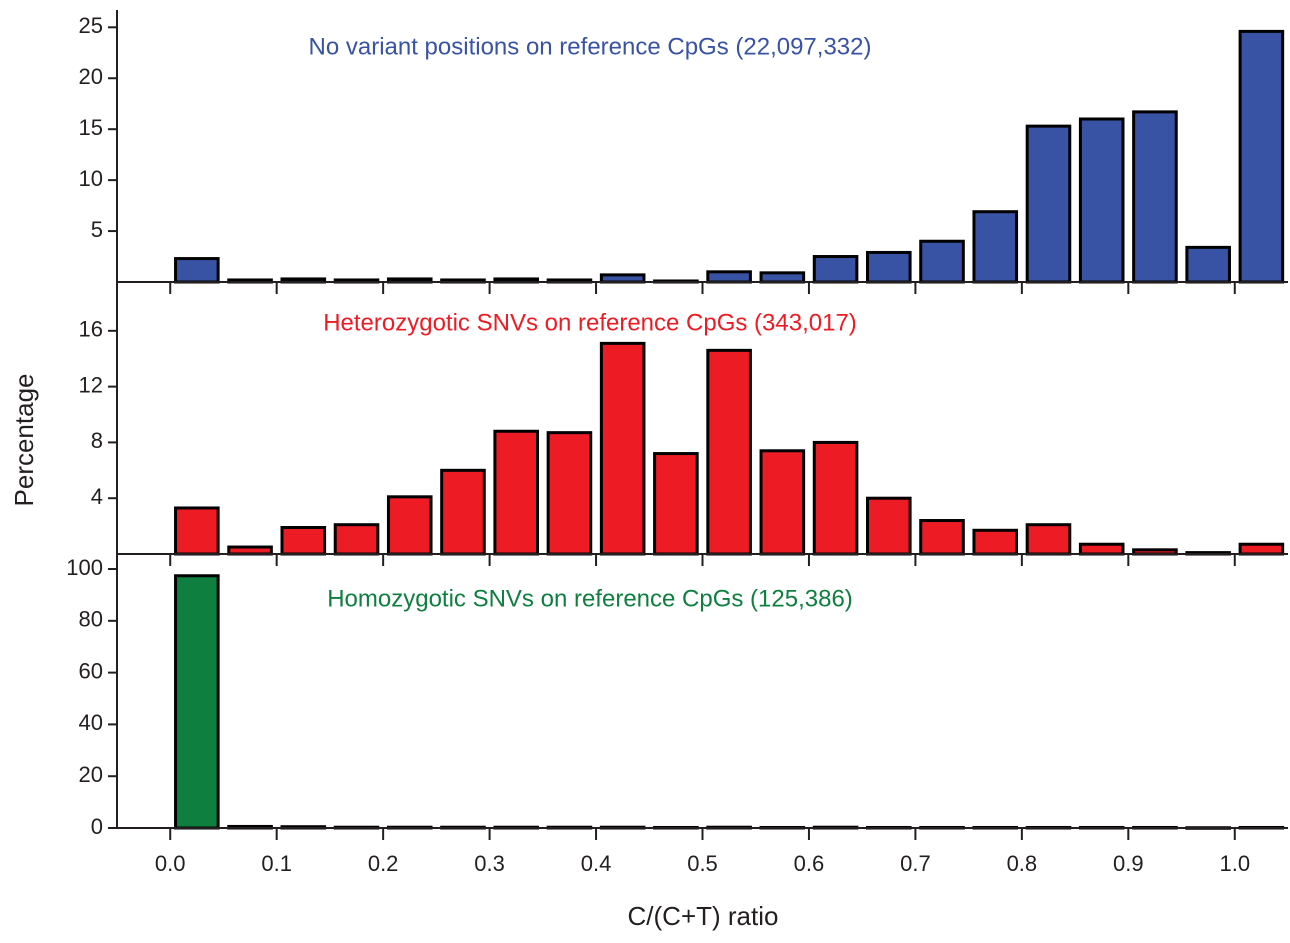 The width and height of the screenshot is (1290, 943). What do you see at coordinates (91, 384) in the screenshot?
I see `y-tick-label: 12` at bounding box center [91, 384].